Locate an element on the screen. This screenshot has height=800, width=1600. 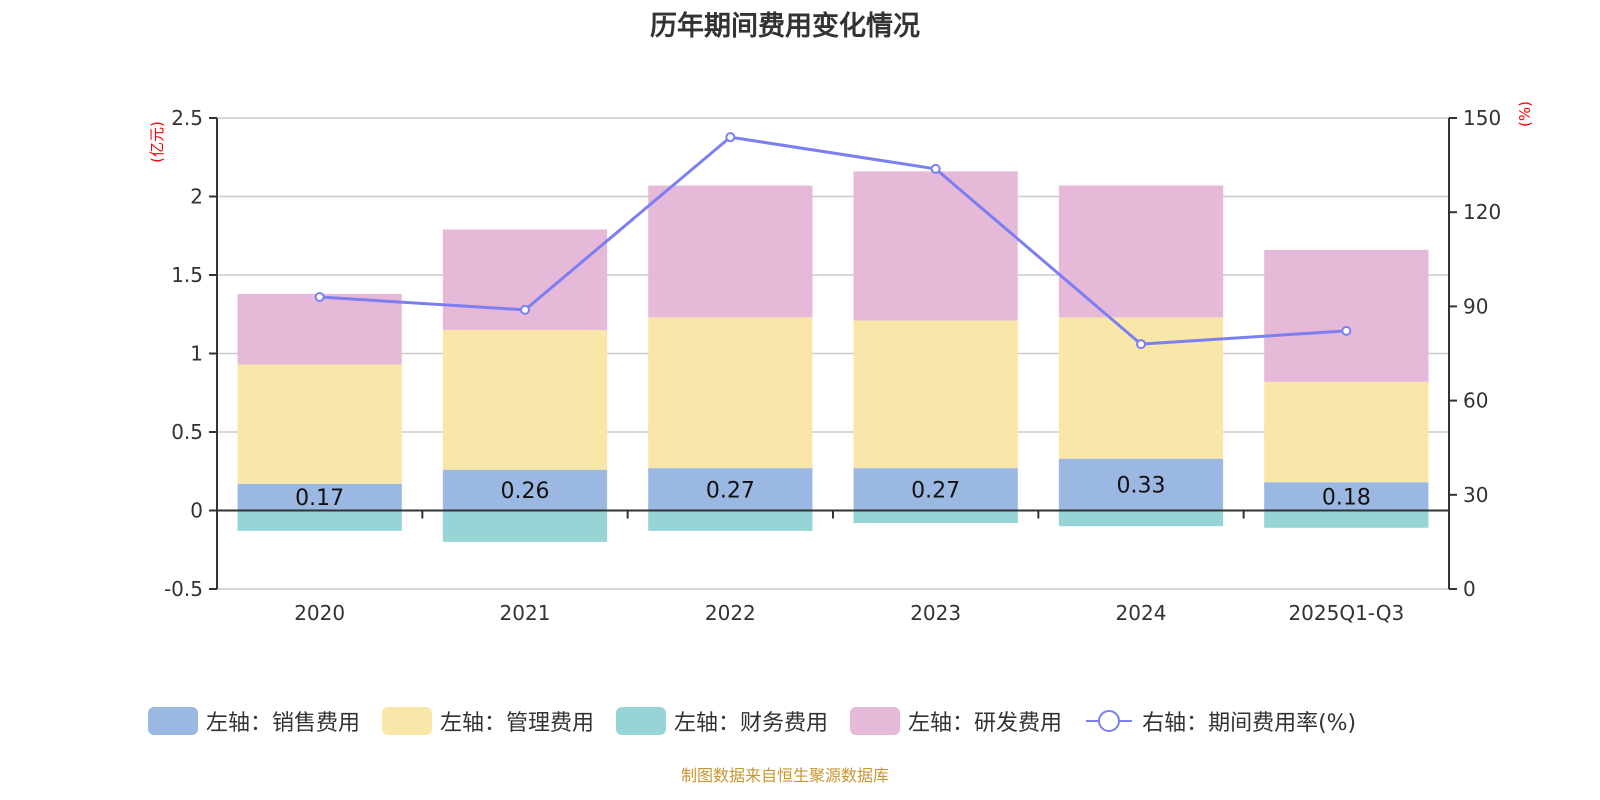
data-label: 0.33 is located at coordinates (1141, 486).